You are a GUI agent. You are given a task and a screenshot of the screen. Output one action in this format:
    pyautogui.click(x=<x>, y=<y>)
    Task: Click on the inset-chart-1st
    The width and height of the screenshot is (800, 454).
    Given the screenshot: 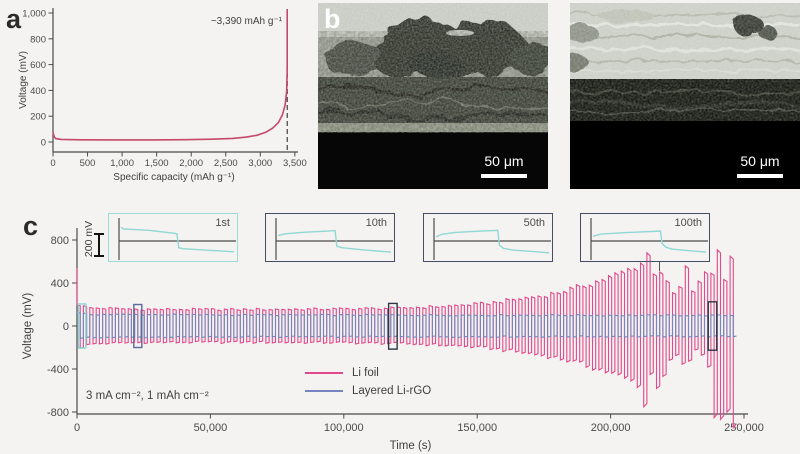 What is the action you would take?
    pyautogui.click(x=177, y=239)
    